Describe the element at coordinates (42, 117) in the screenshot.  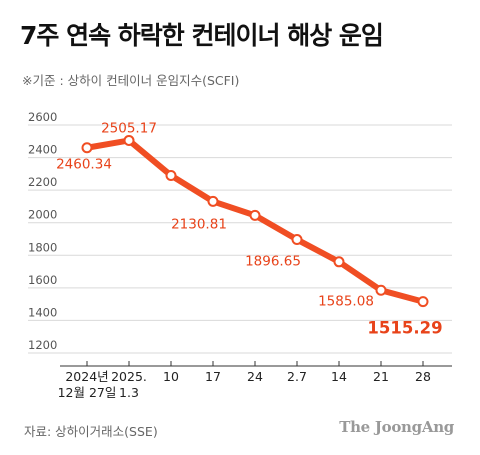
I see `y-tick-label: 2600` at that location.